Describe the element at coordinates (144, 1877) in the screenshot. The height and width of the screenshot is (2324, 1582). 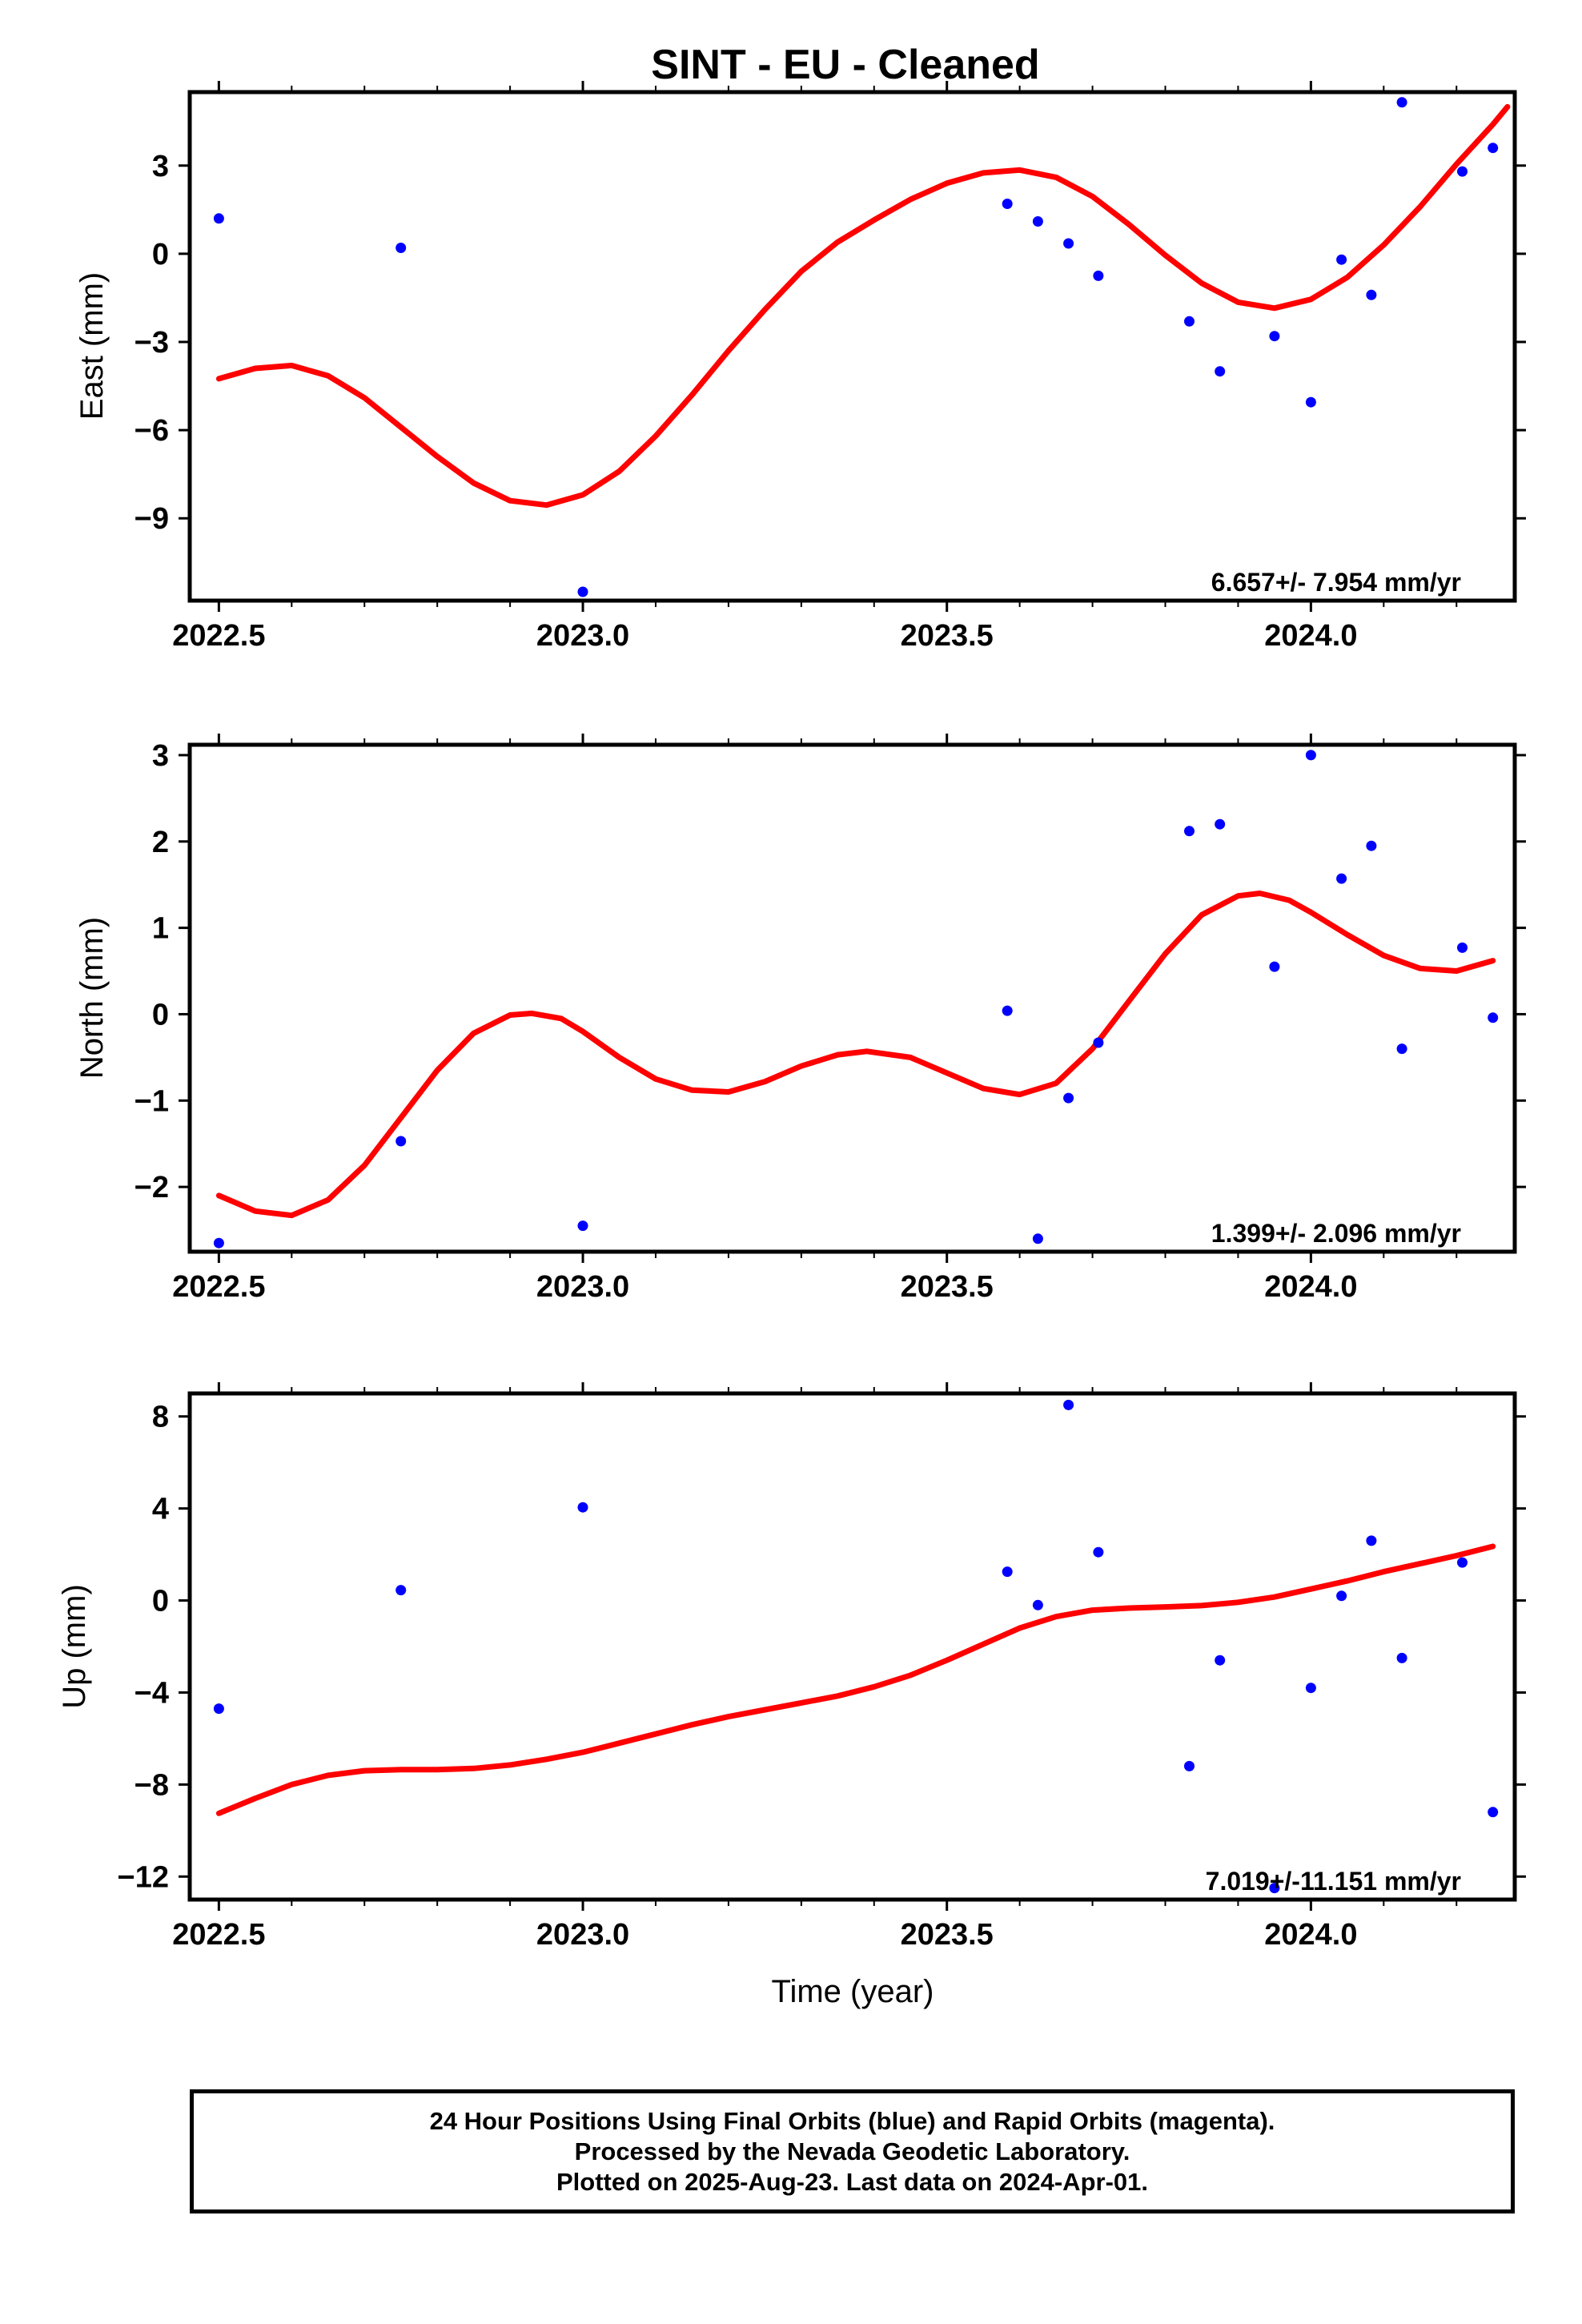
I see `up-y-tick-label: −12` at that location.